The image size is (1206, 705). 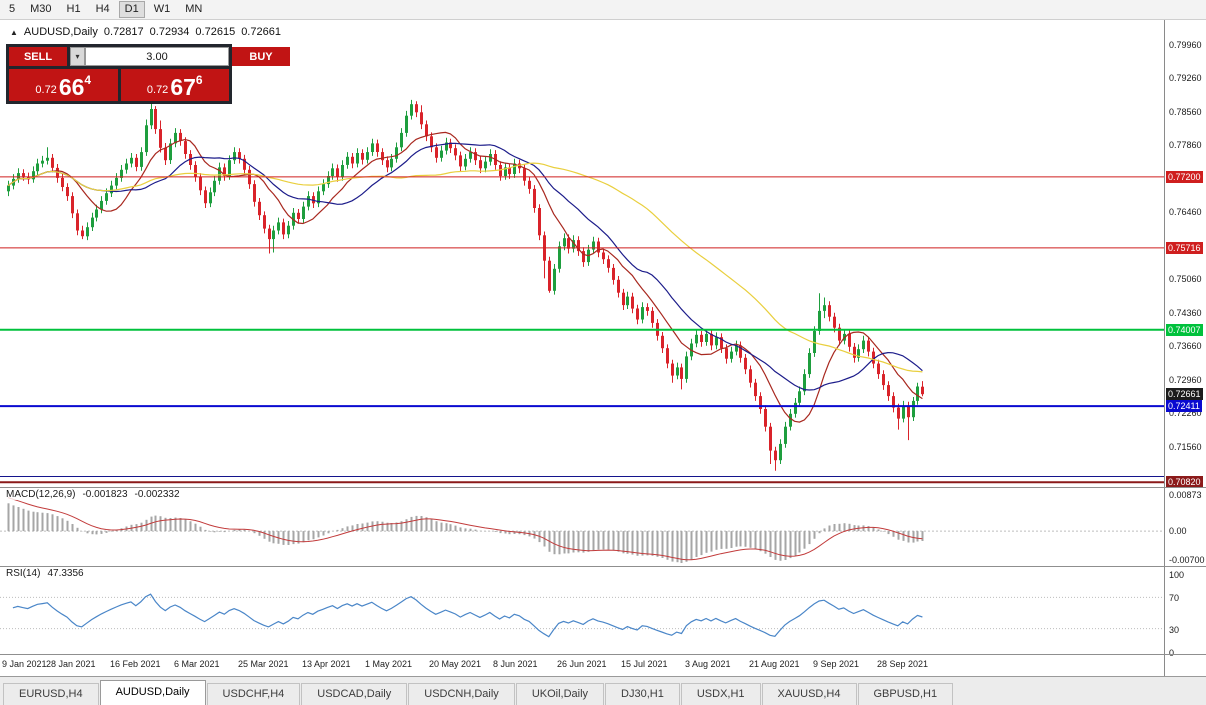 What do you see at coordinates (836, 664) in the screenshot?
I see `time-axis-label: 9 Sep 2021` at bounding box center [836, 664].